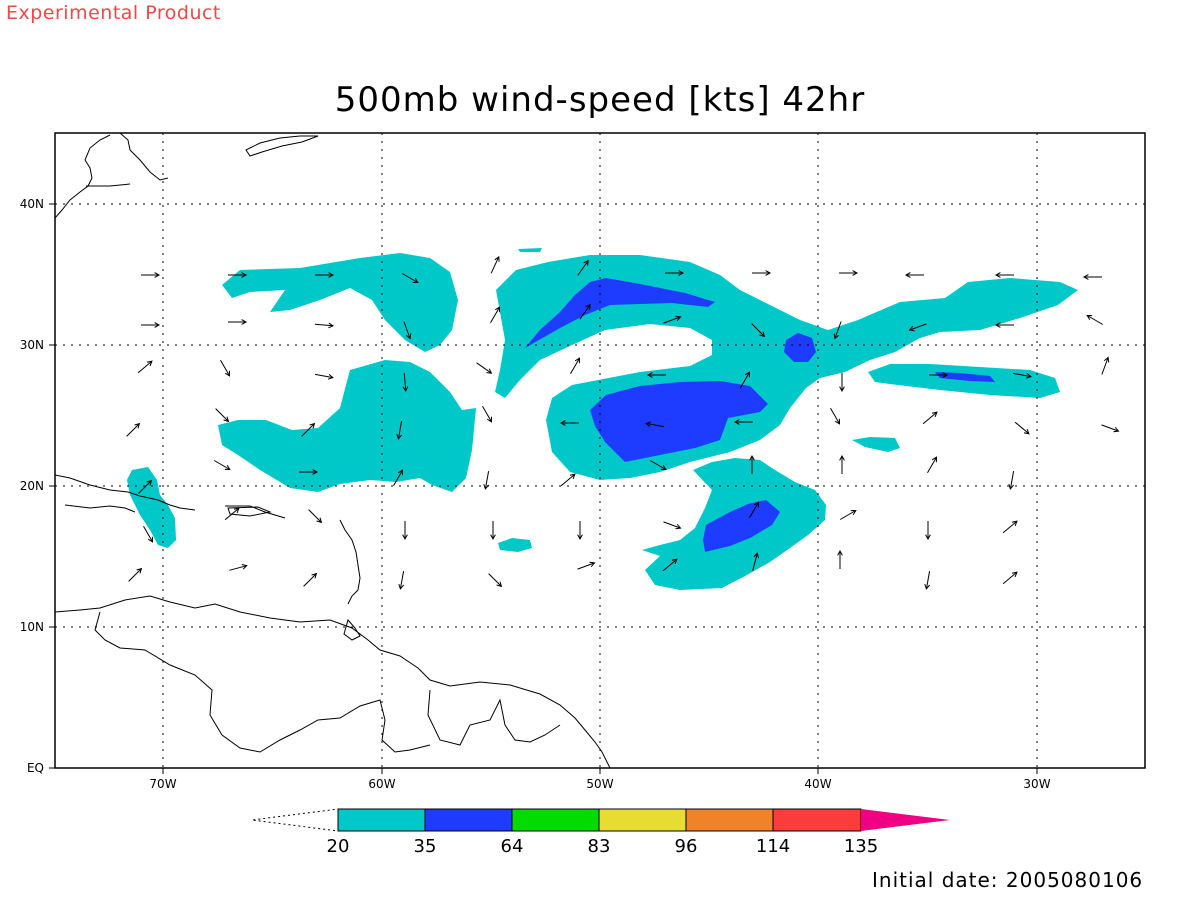  Describe the element at coordinates (905, 820) in the screenshot. I see `colorbar-over-triangle` at that location.